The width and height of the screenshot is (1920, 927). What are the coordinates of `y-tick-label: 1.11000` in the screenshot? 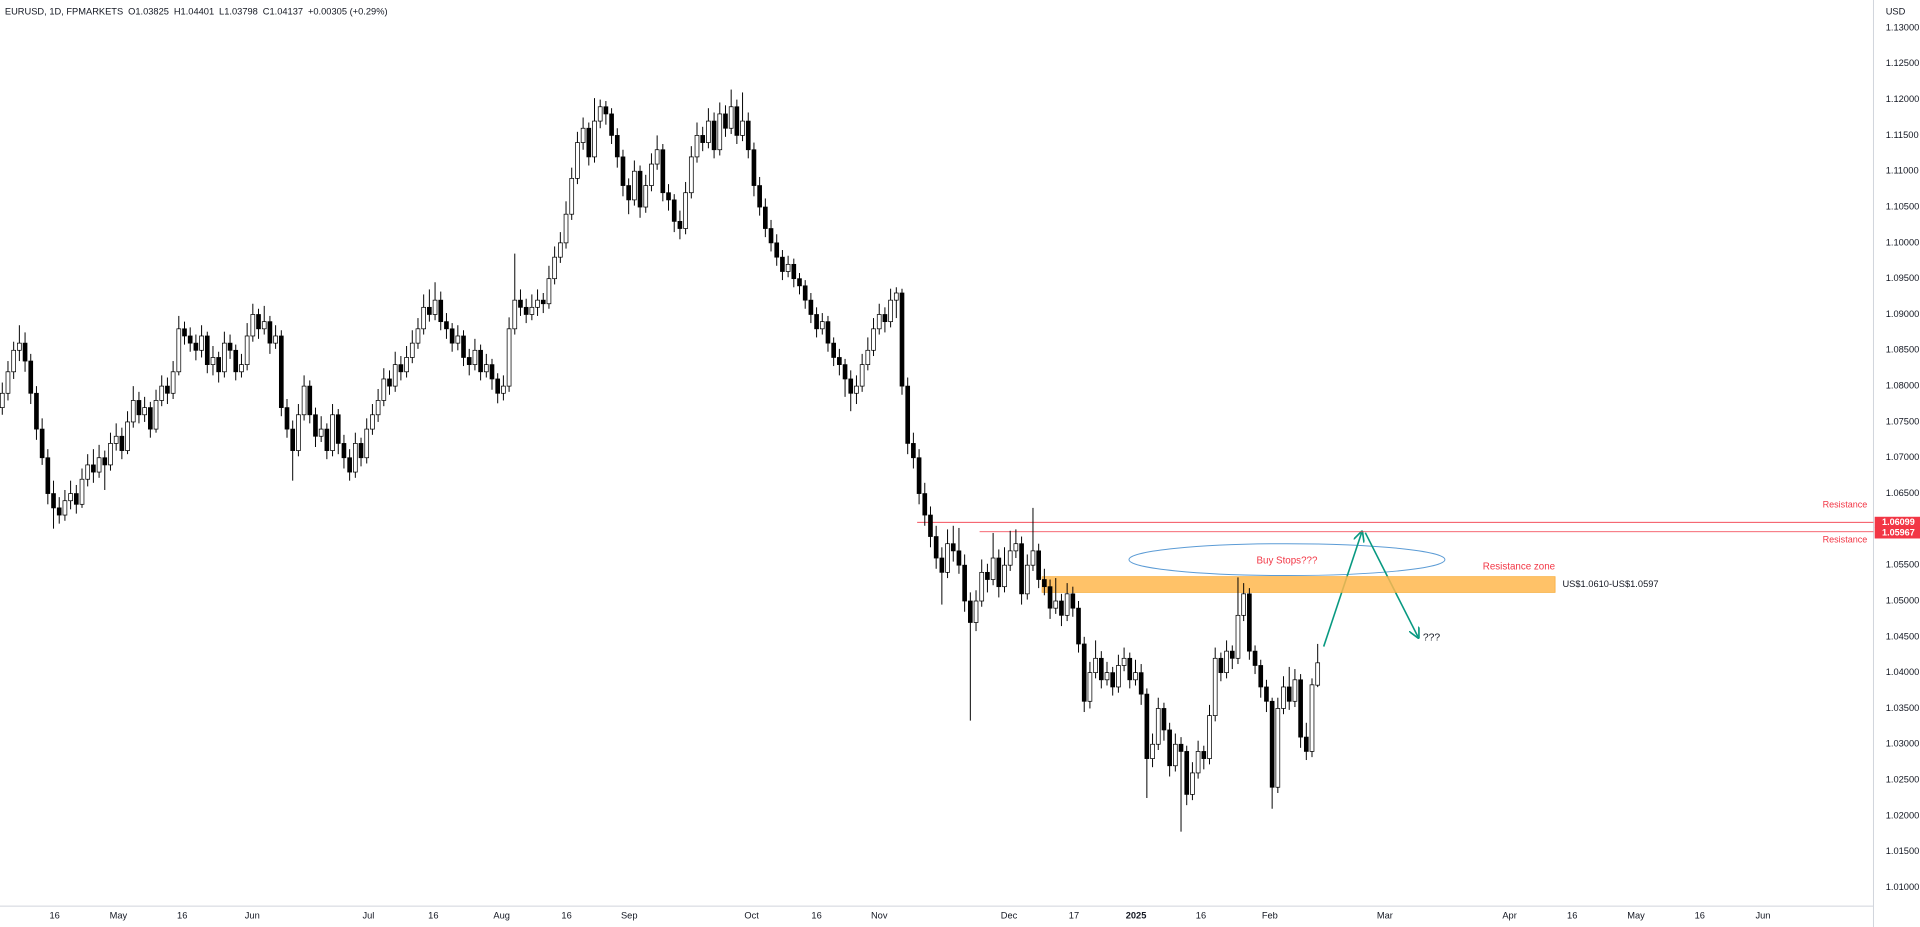 It's located at (1902, 171).